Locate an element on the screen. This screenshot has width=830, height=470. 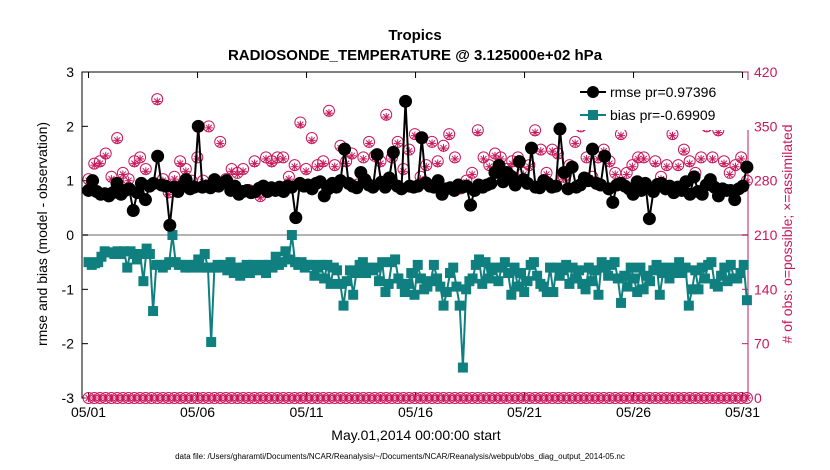
legend-rmse-marker is located at coordinates (593, 92).